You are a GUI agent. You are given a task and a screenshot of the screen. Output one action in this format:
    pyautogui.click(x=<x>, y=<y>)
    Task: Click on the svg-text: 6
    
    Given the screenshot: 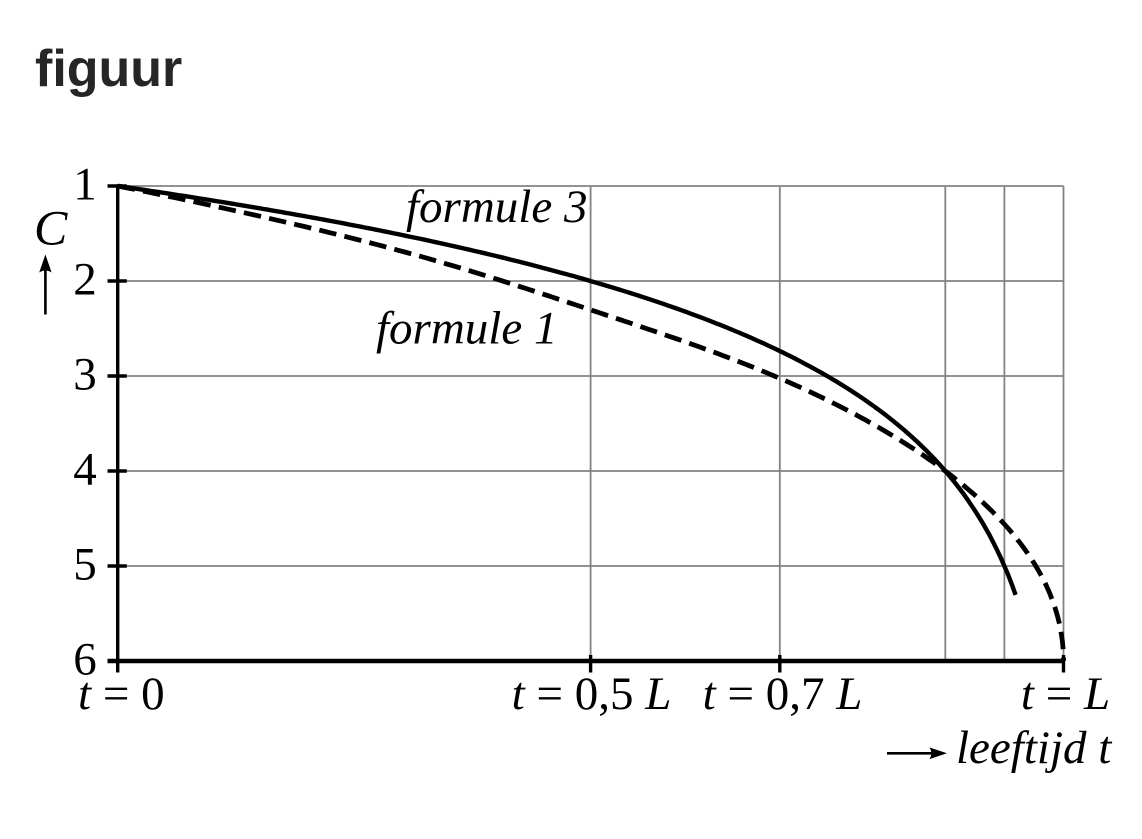 What is the action you would take?
    pyautogui.click(x=85, y=660)
    